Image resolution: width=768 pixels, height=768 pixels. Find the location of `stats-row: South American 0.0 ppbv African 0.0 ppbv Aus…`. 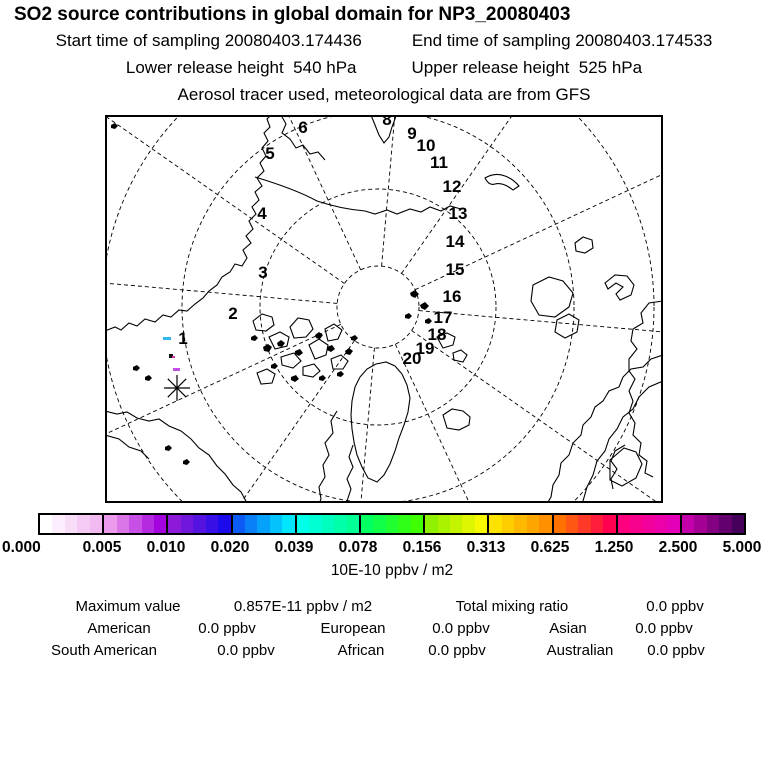

stats-row: South American 0.0 ppbv African 0.0 ppbv Aus… is located at coordinates (384, 650).